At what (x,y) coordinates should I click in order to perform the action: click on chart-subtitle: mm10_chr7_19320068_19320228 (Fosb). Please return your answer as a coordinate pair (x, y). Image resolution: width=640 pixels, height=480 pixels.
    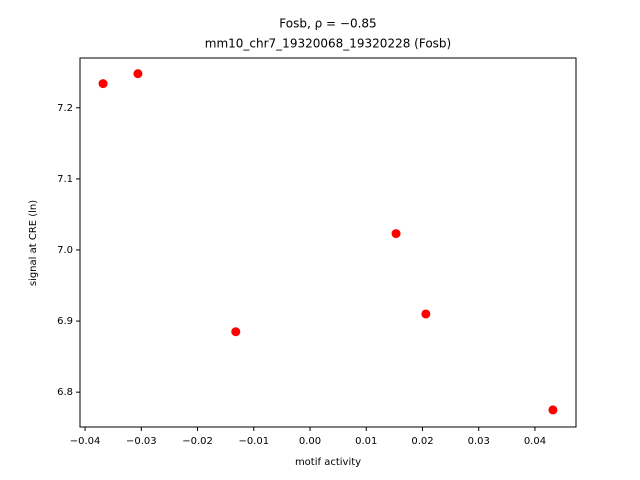
    Looking at the image, I should click on (328, 44).